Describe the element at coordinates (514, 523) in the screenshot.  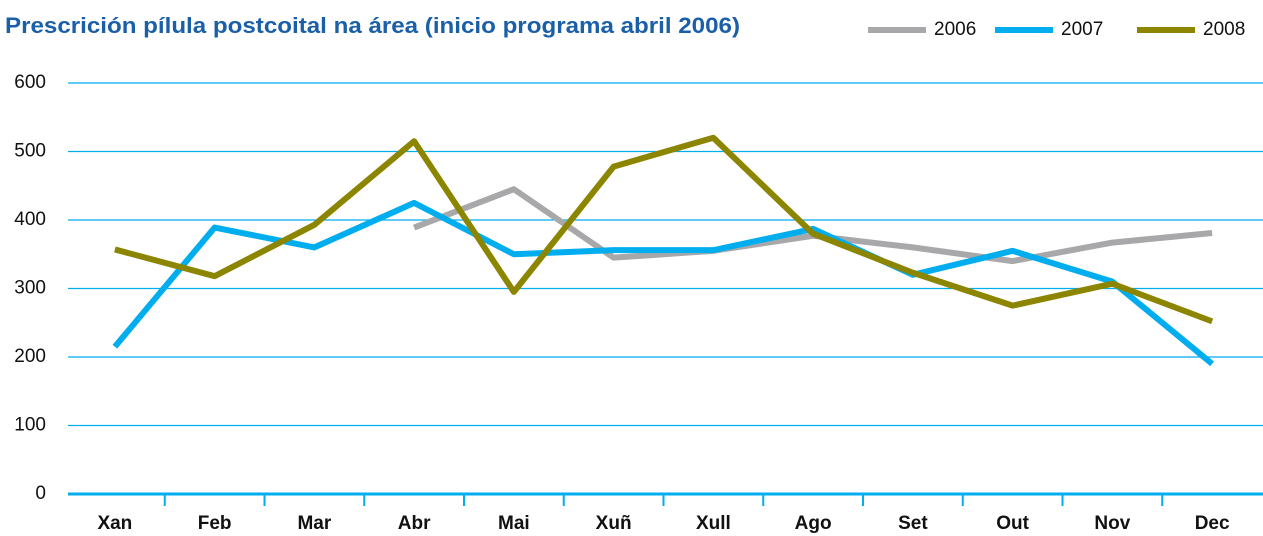
I see `x-tick-label: Mai` at that location.